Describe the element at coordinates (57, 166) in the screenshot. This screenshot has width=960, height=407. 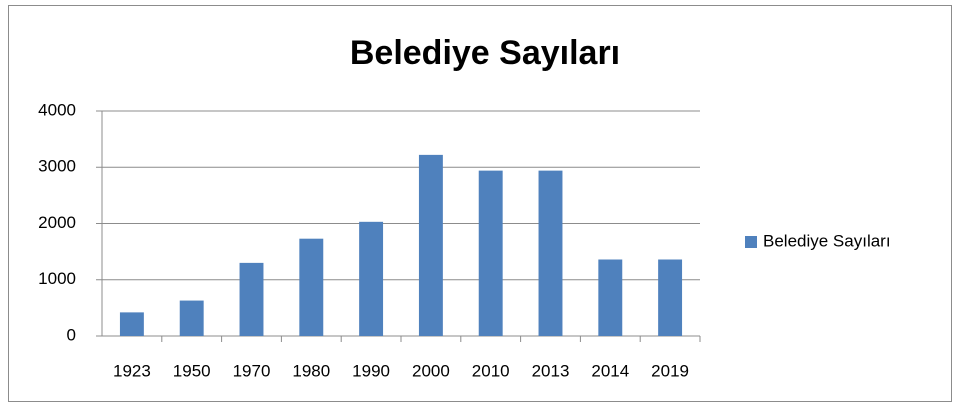
I see `y-tick-label: 3000` at that location.